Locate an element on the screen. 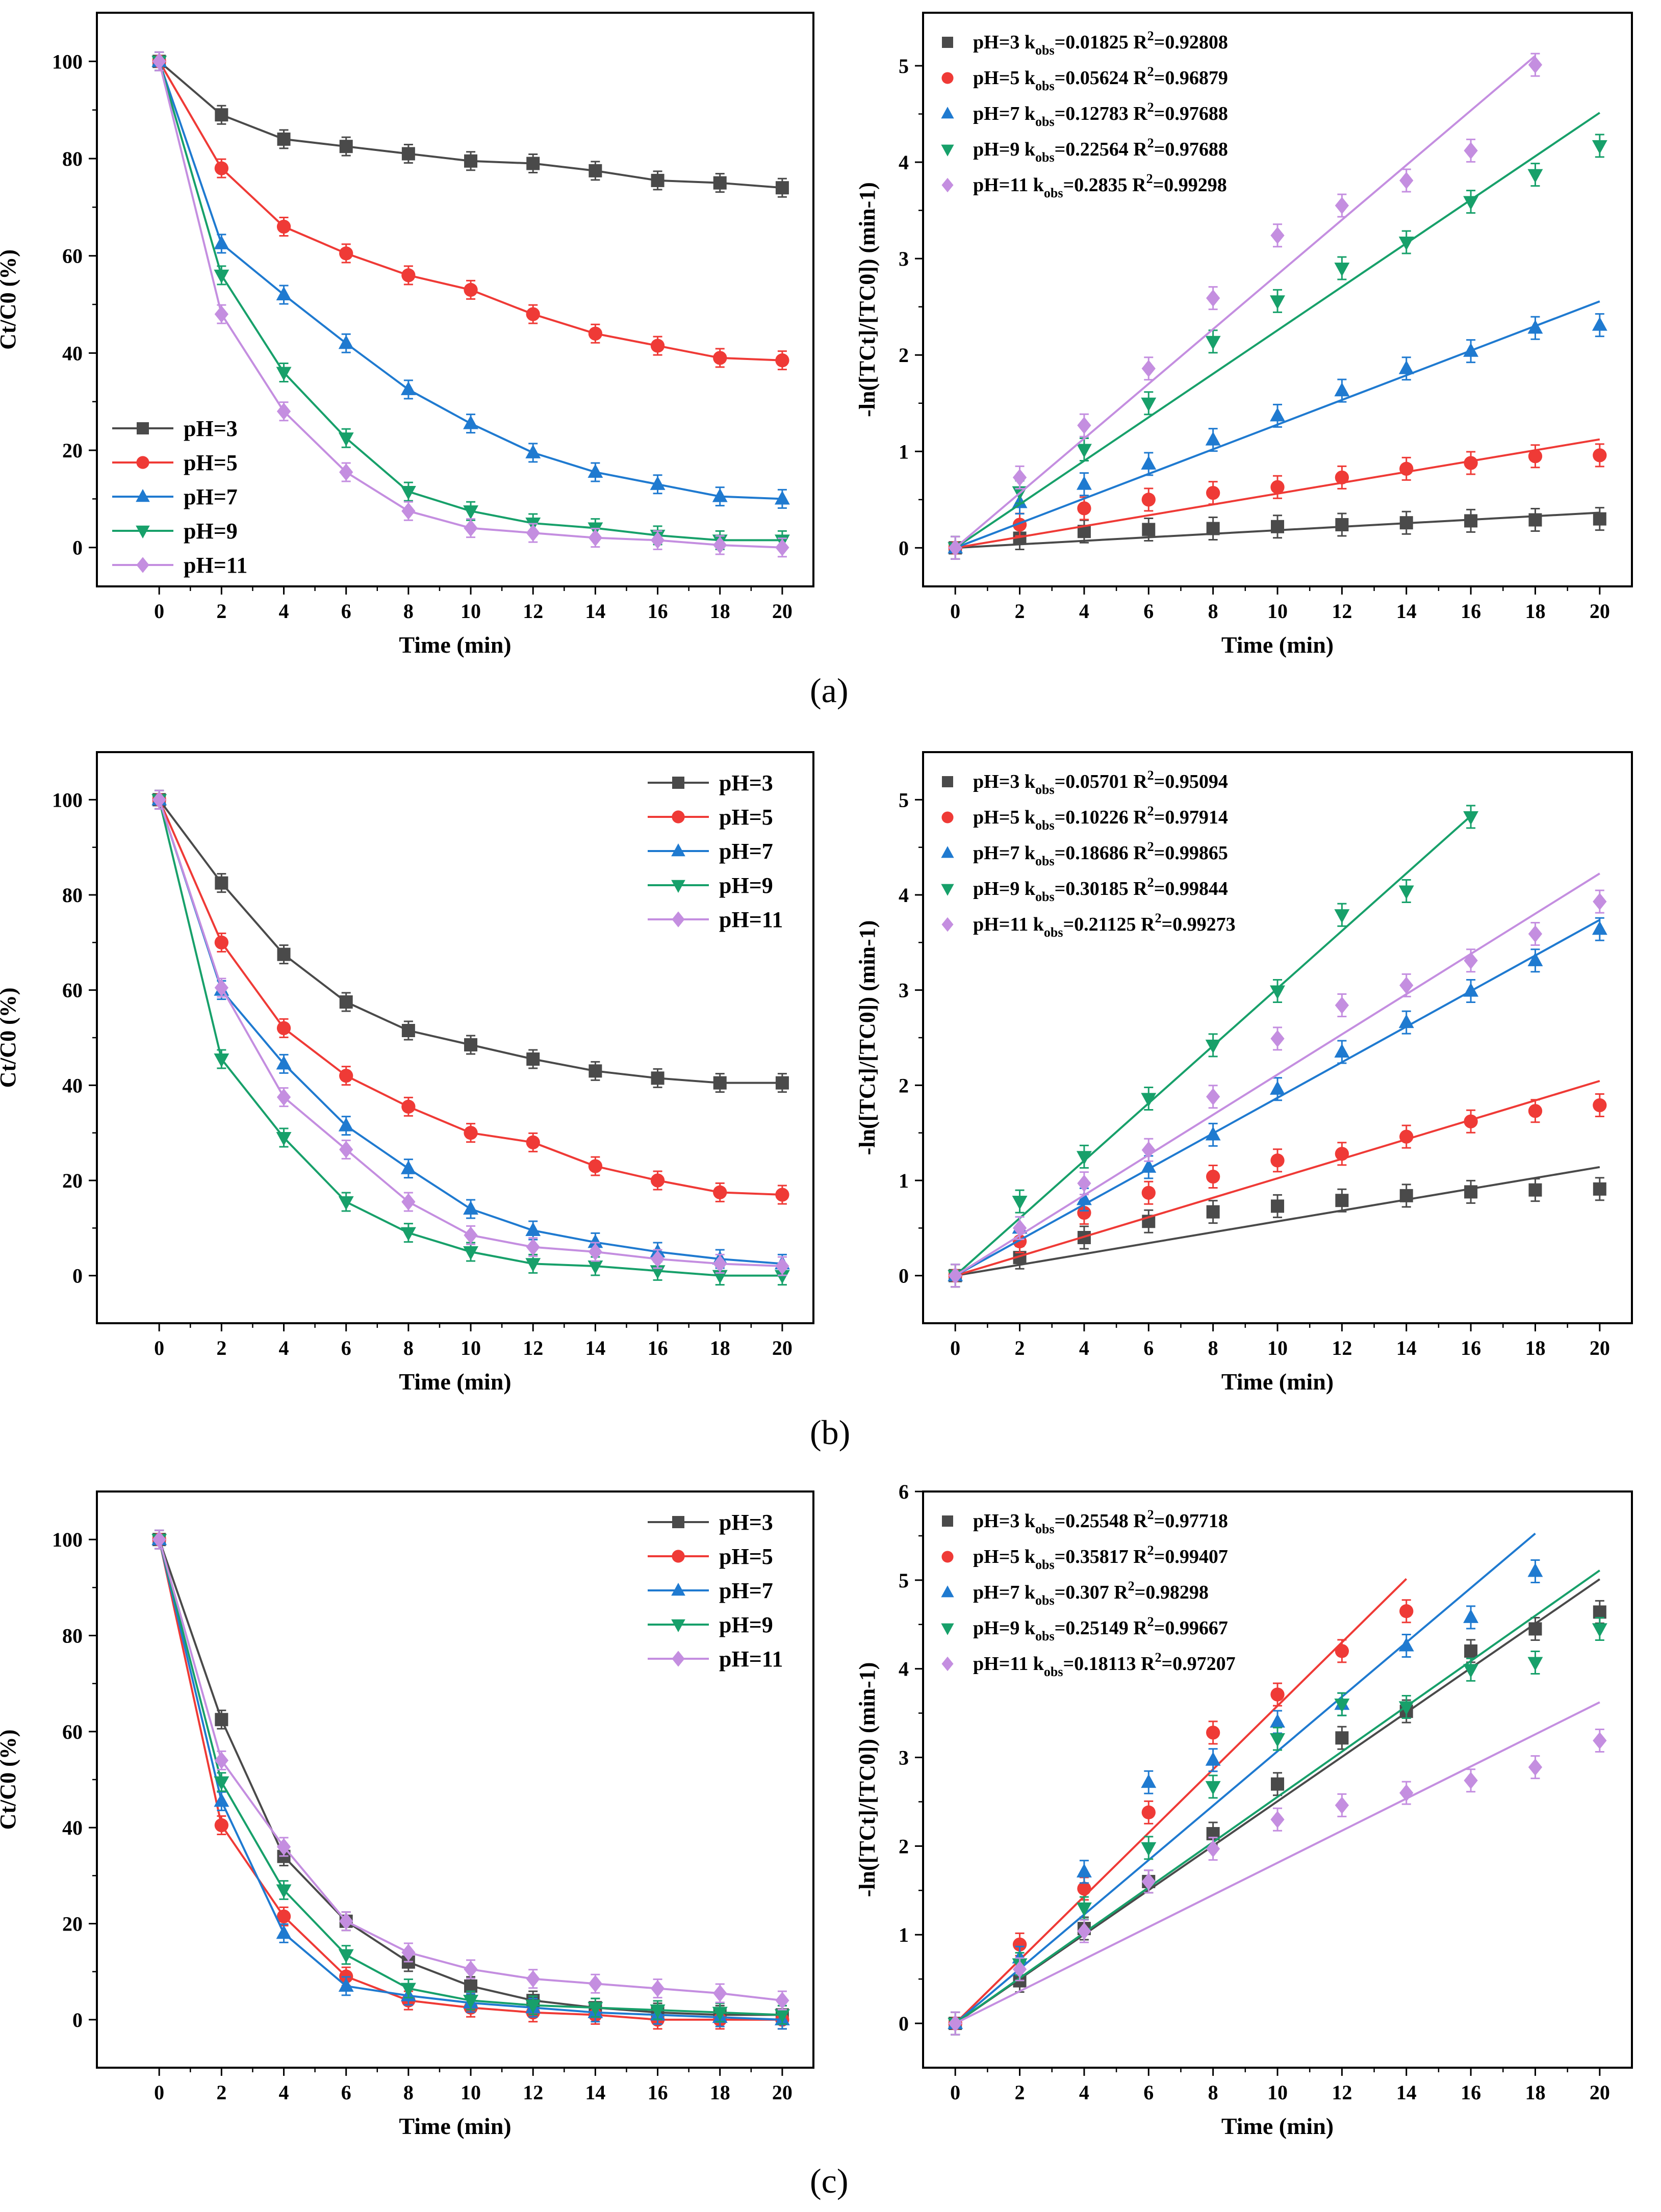  legend-label: pH=7 kobs=0.18686 R2=0.99865 is located at coordinates (1100, 853).